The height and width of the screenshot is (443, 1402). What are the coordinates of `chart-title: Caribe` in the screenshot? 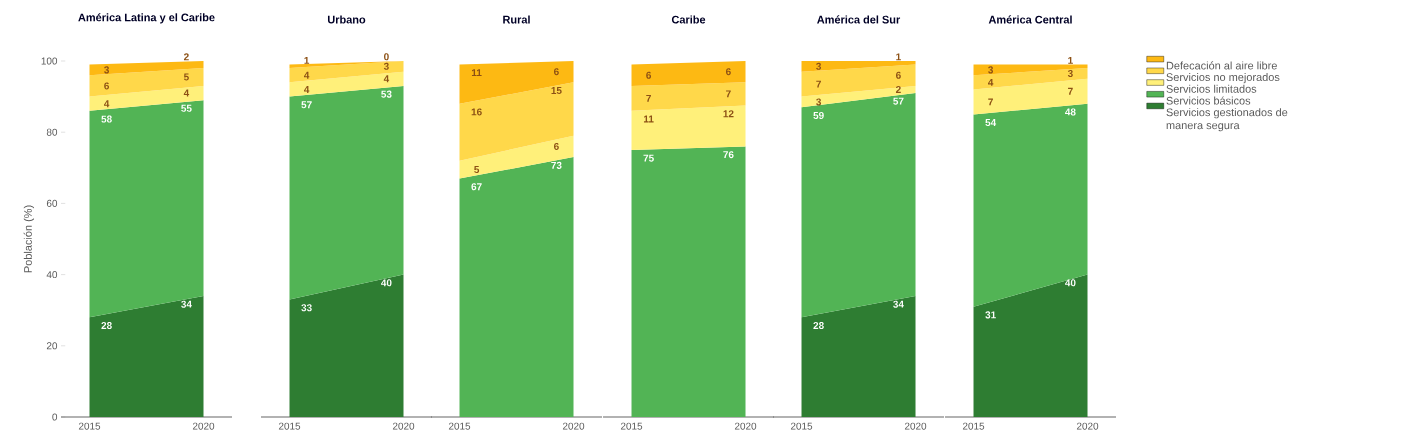 It's located at (688, 19).